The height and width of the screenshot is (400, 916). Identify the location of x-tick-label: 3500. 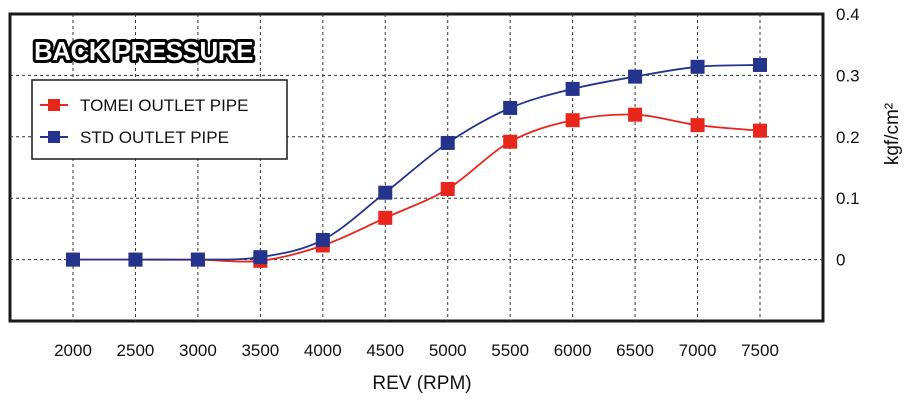
(260, 350).